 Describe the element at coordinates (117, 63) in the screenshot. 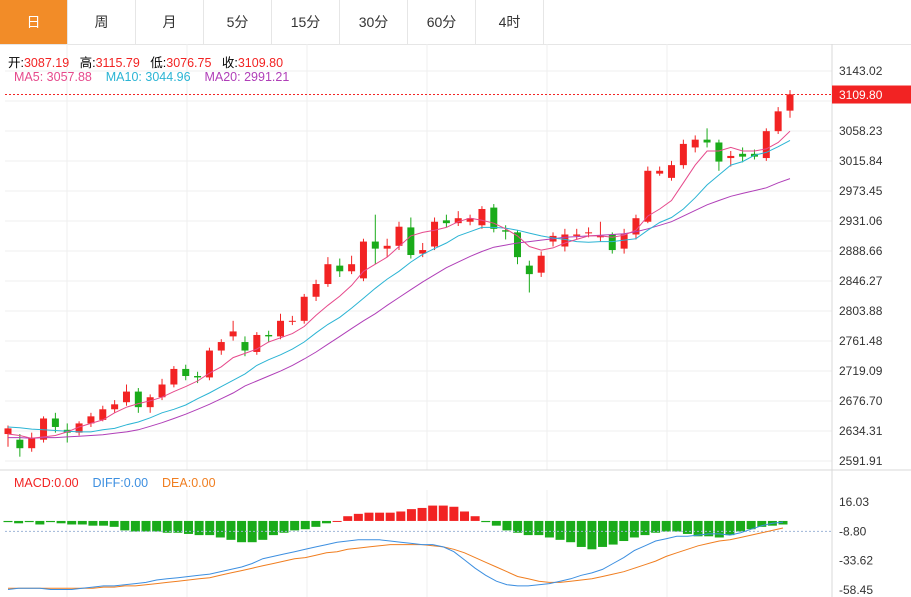

I see `high-value: 3115.79` at that location.